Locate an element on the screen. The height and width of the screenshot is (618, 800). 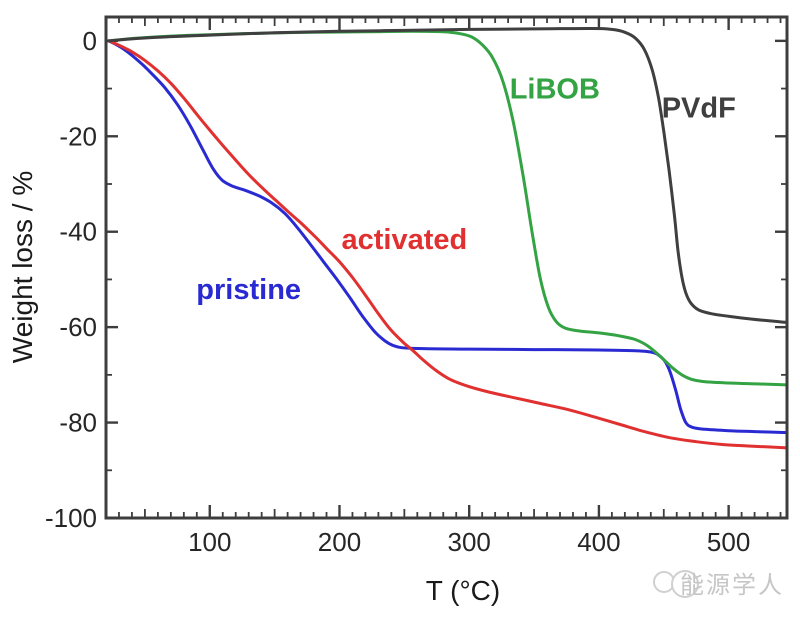
x-tick-label: 100 is located at coordinates (209, 542).